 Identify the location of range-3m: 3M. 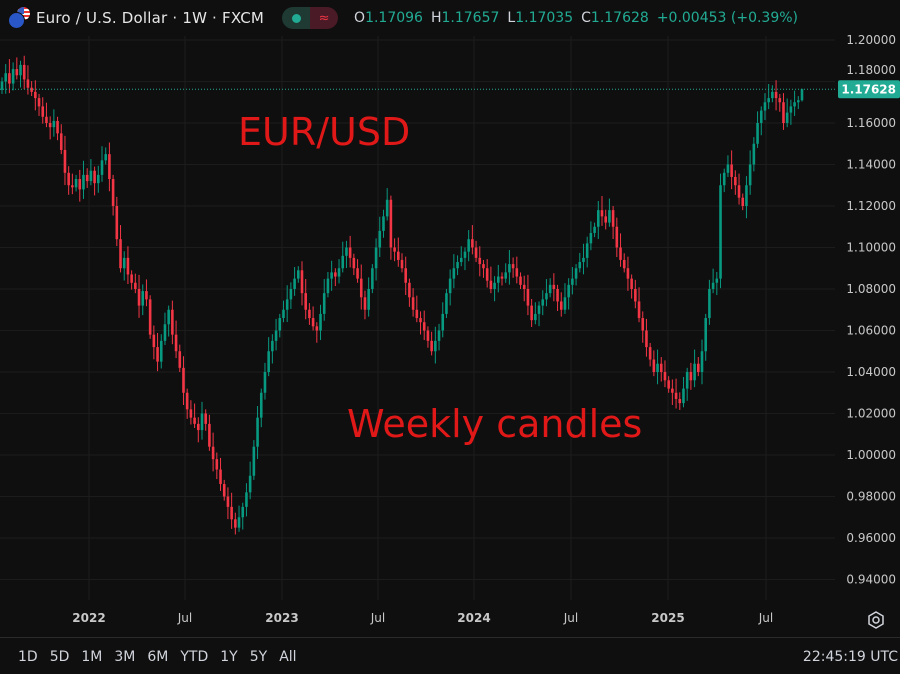
(125, 657).